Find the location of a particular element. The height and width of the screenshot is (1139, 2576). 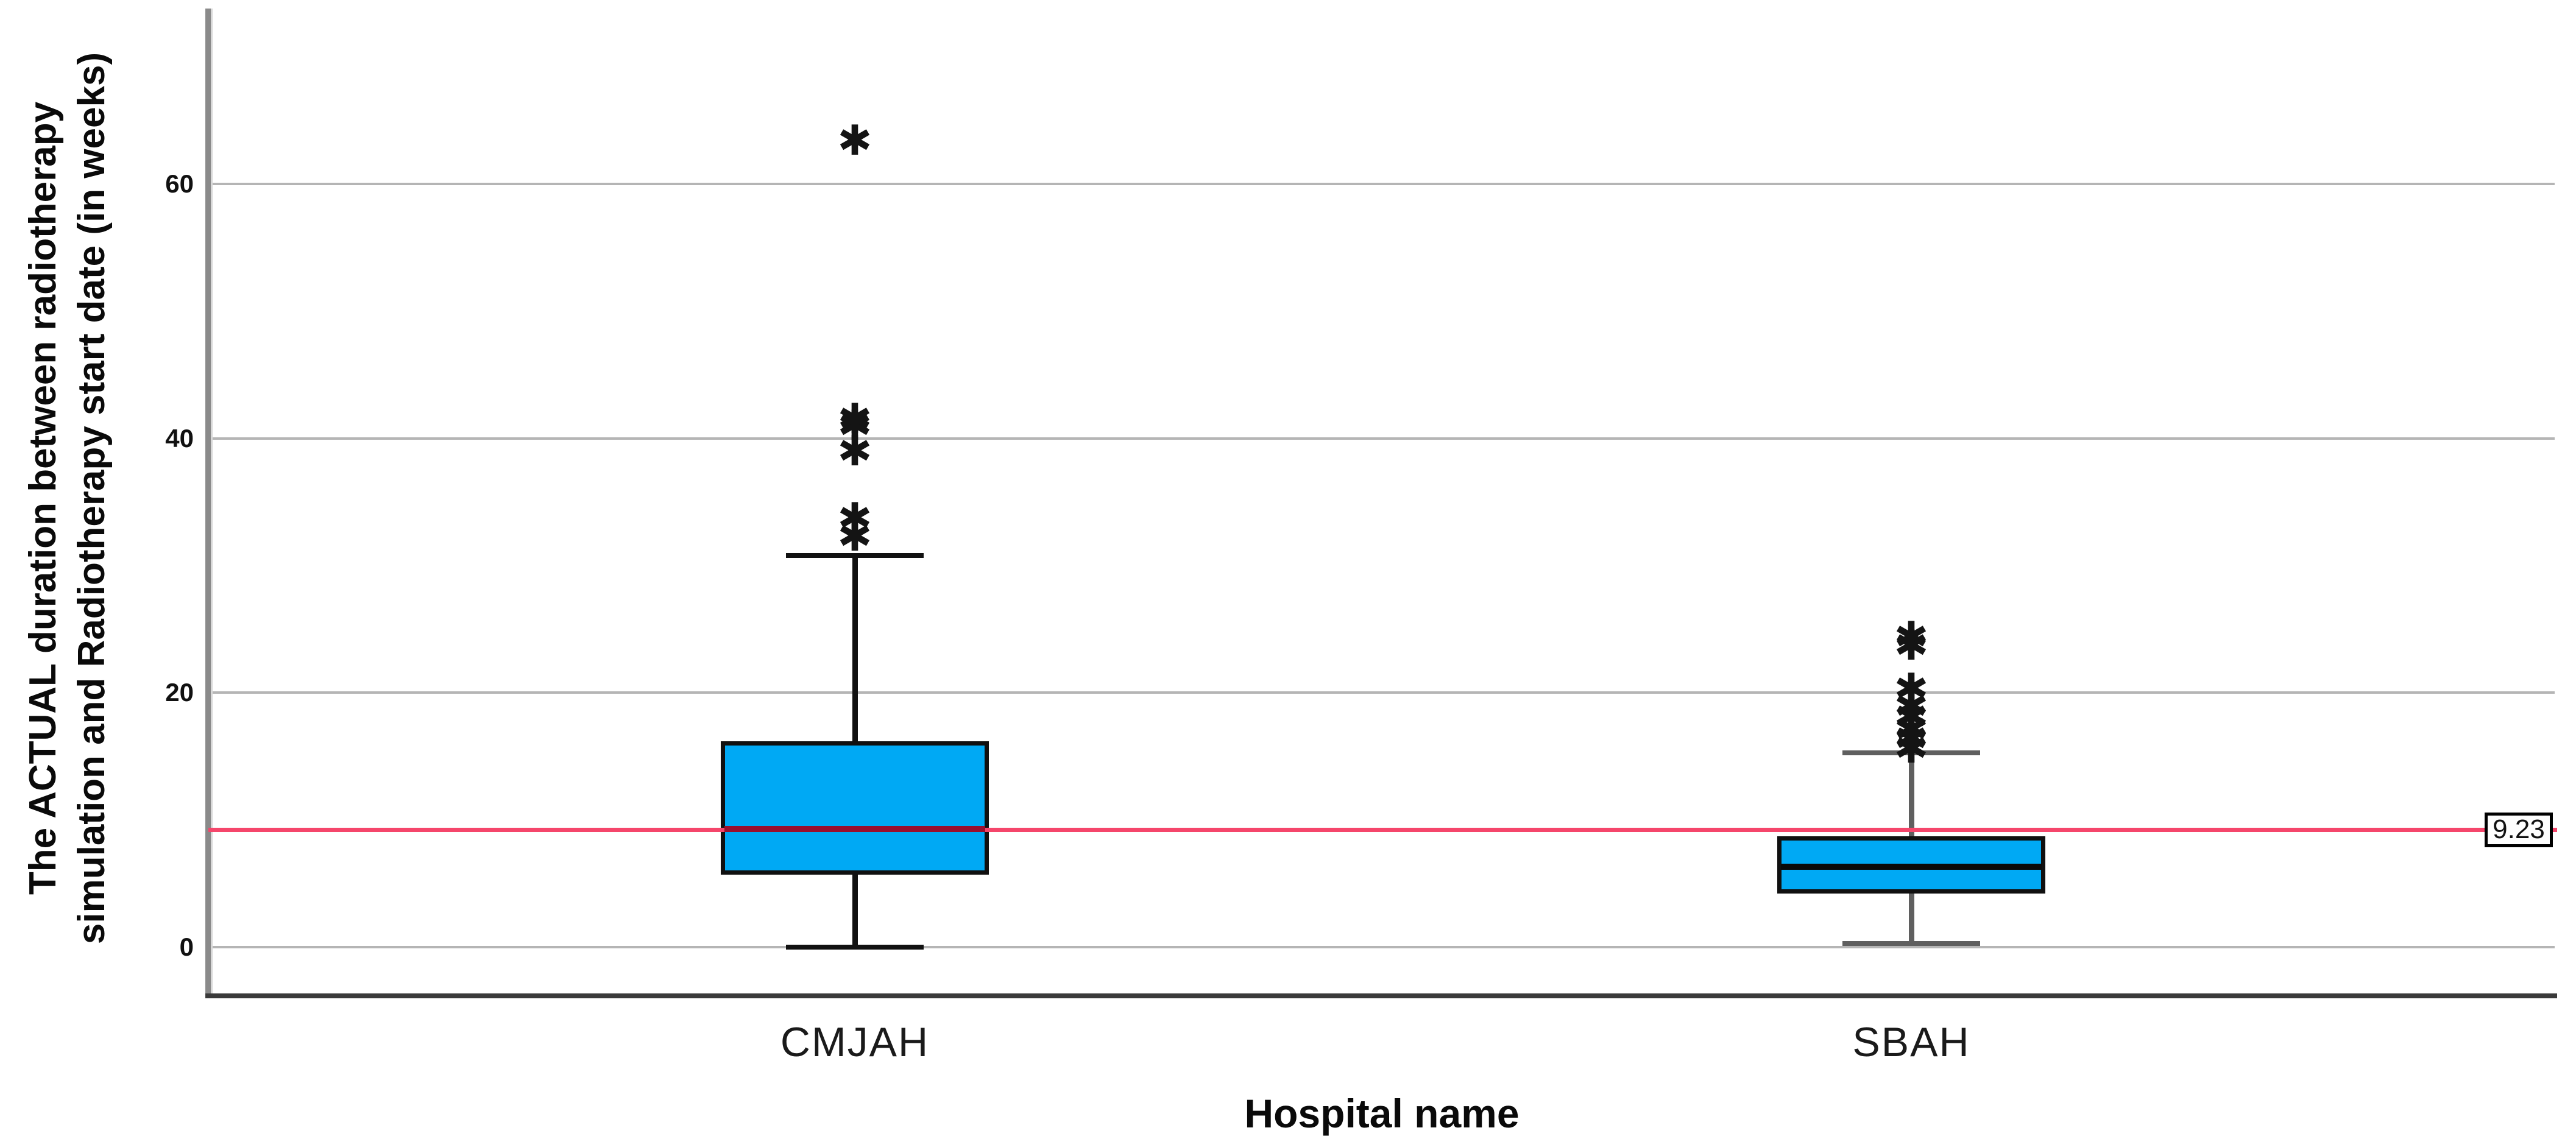

whisker-cap-lower-SBAH is located at coordinates (1911, 944).